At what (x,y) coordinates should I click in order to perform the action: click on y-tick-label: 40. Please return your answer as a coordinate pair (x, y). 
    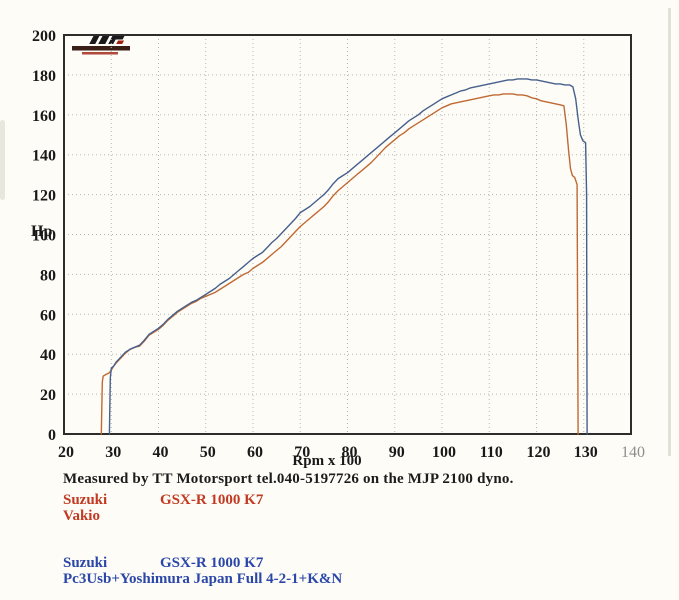
    Looking at the image, I should click on (48, 355).